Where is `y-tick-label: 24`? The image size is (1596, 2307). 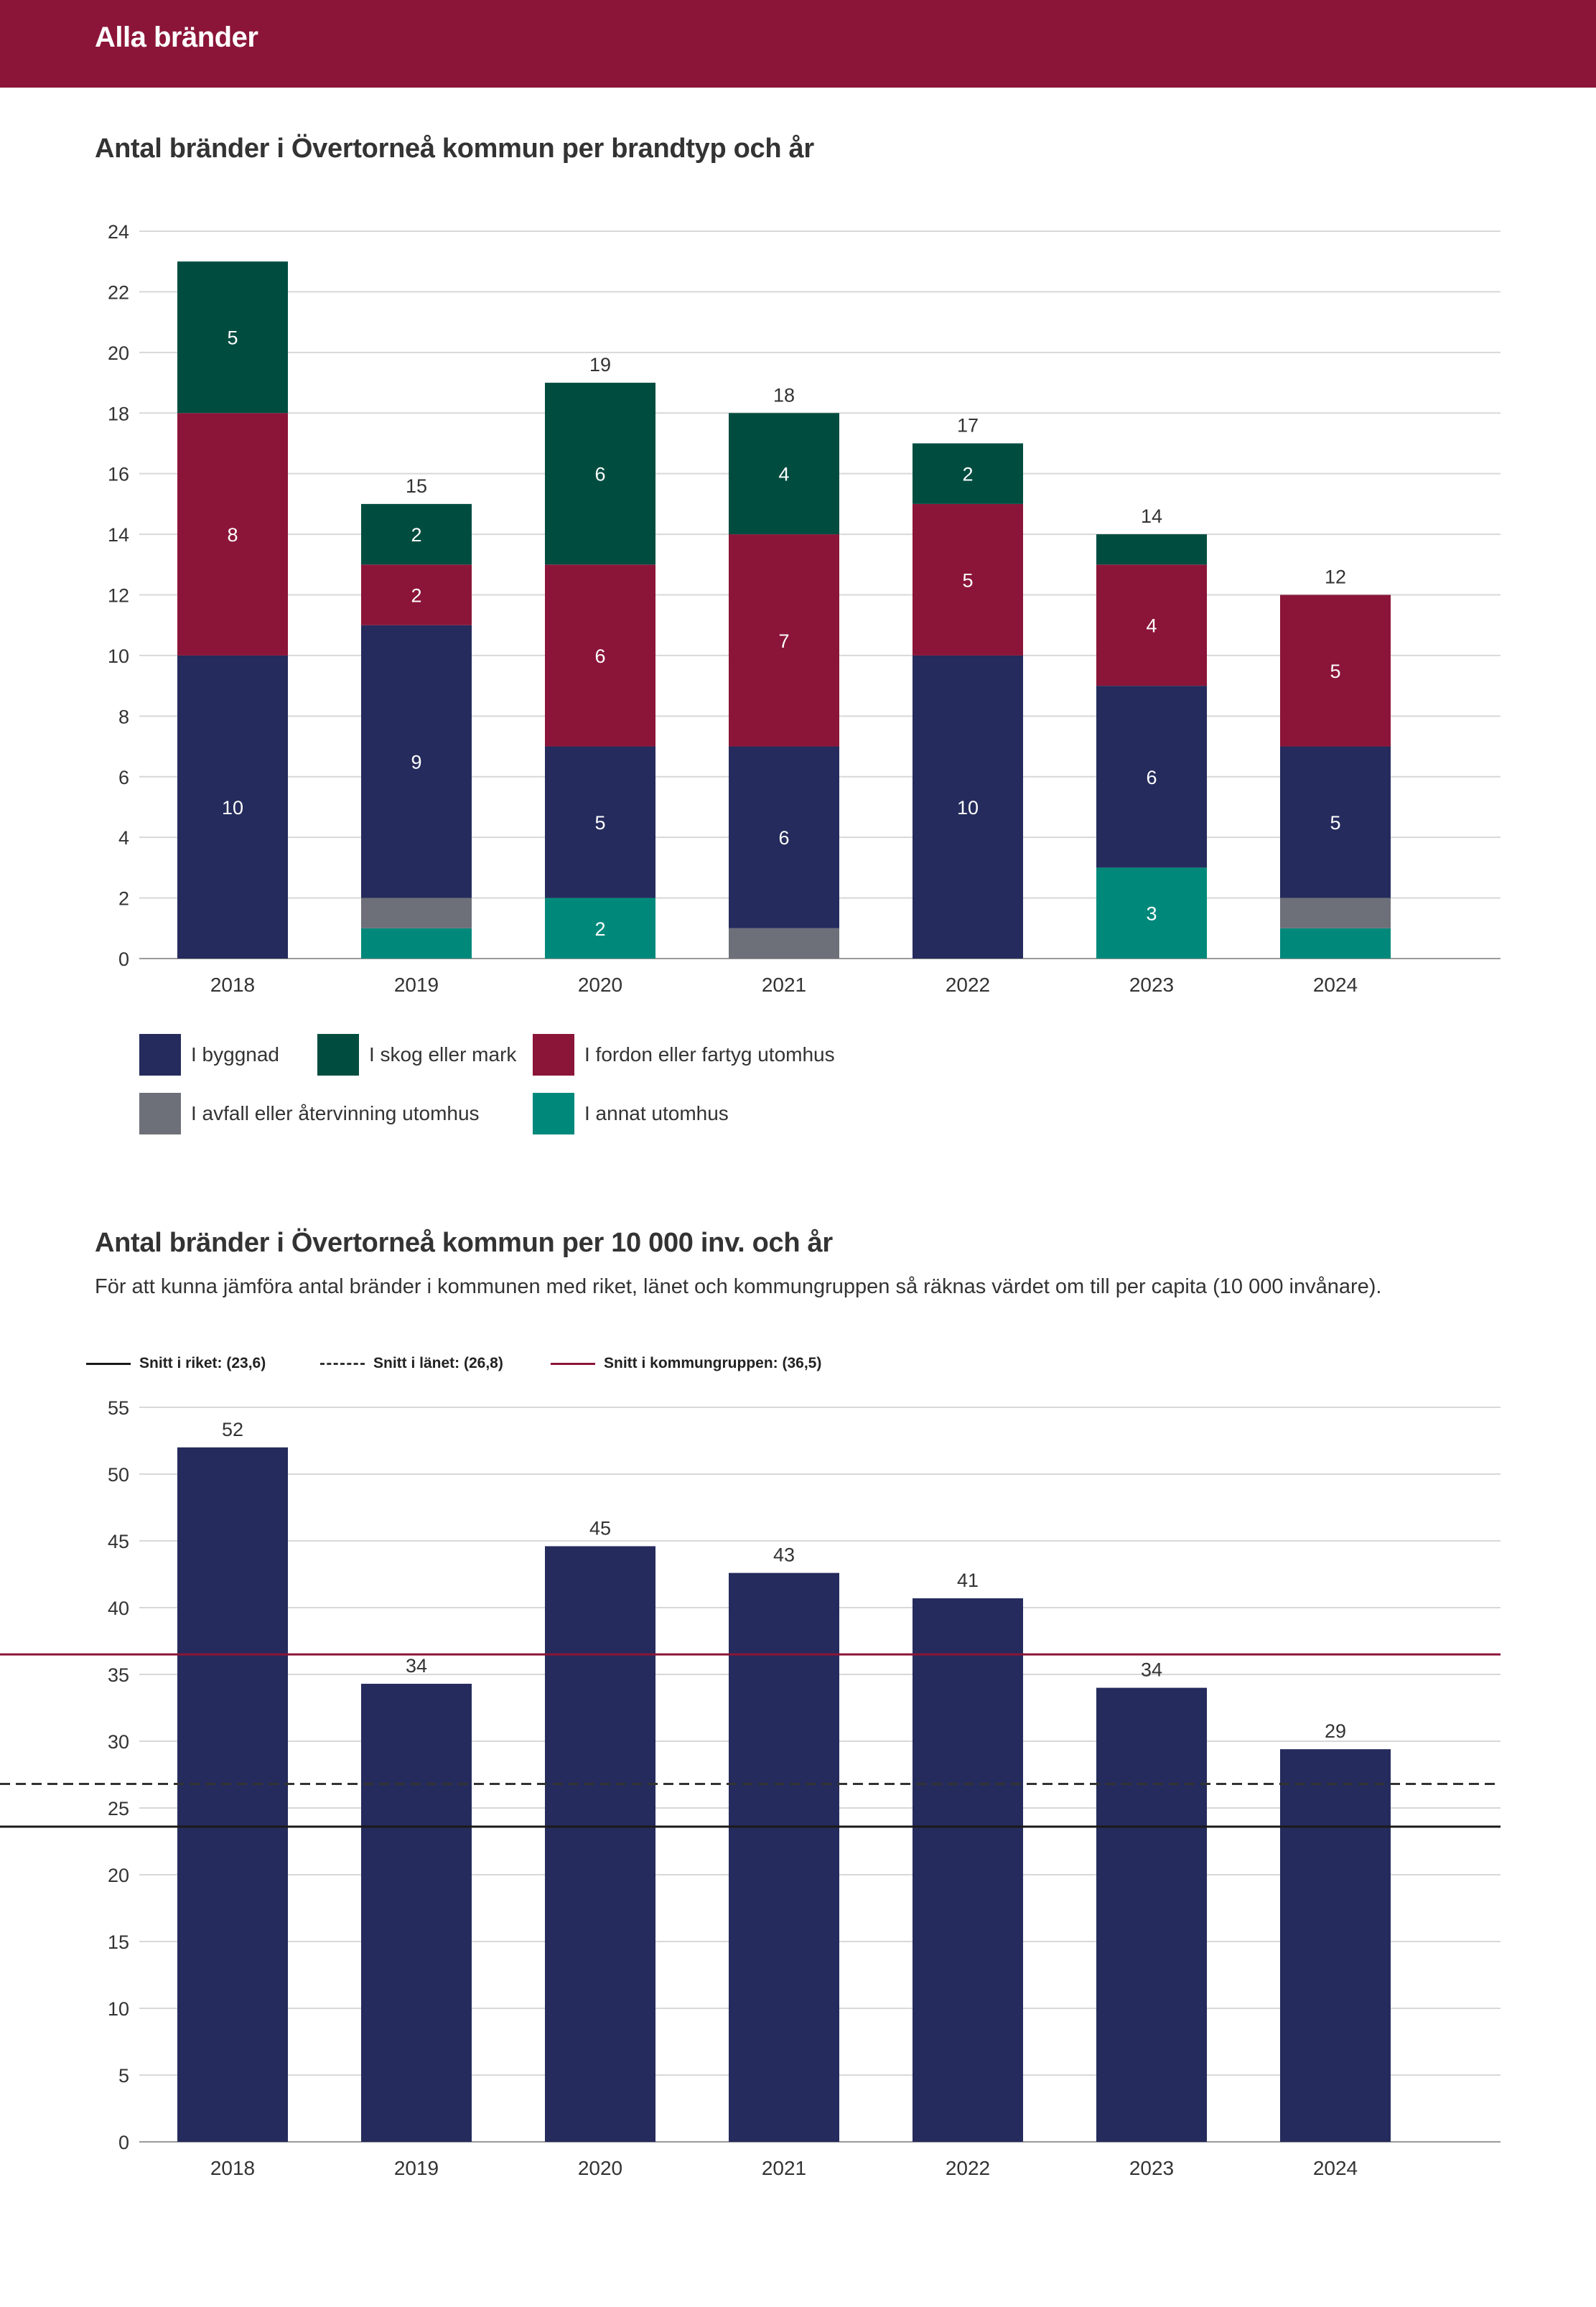 y-tick-label: 24 is located at coordinates (118, 232).